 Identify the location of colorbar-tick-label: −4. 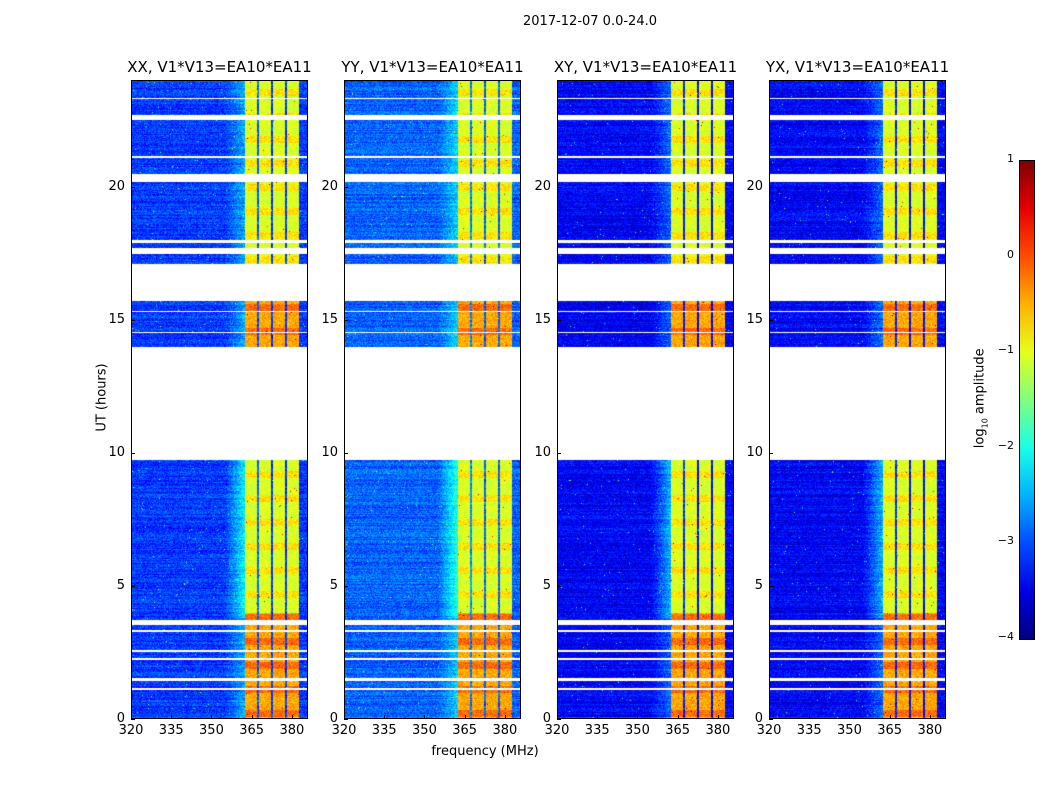
(1005, 636).